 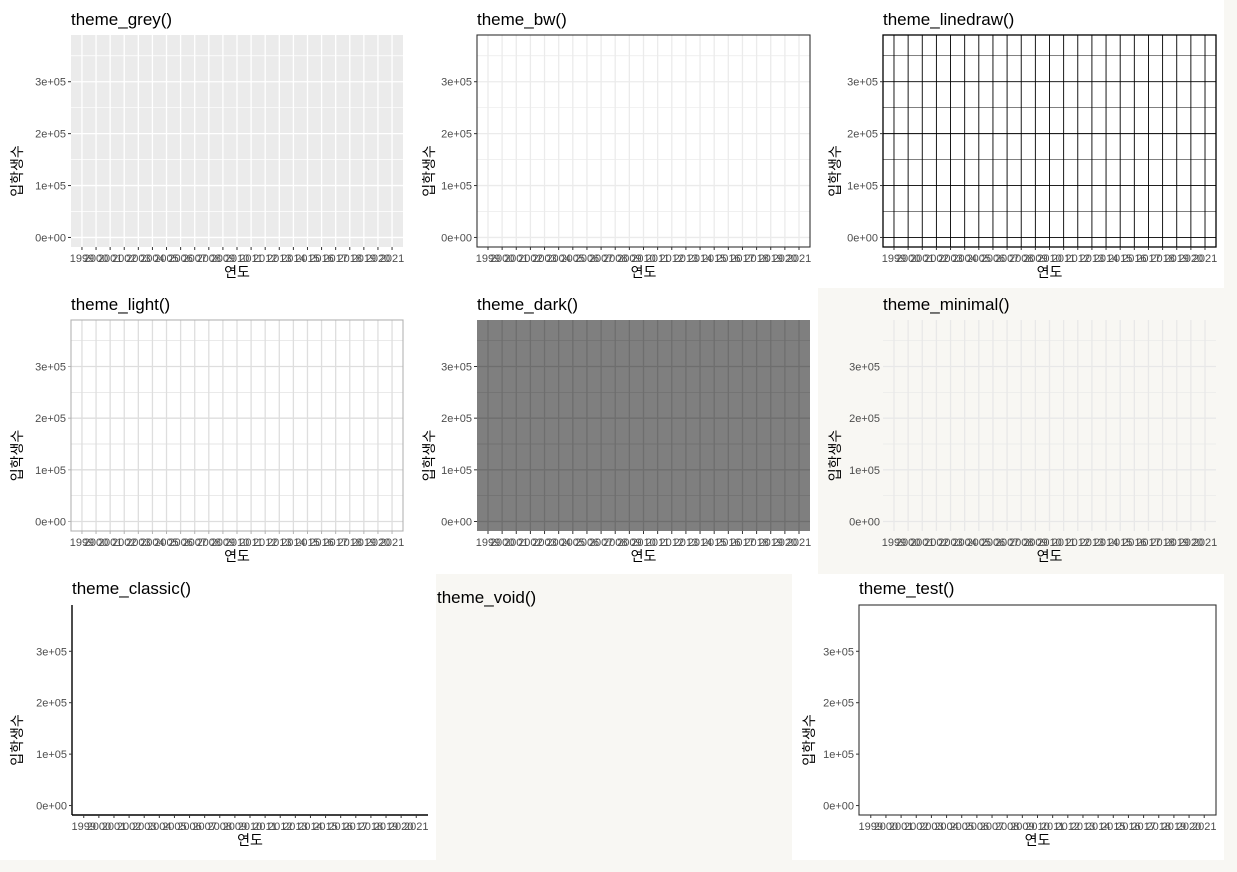 What do you see at coordinates (189, 827) in the screenshot?
I see `x-tick-label: 2006` at bounding box center [189, 827].